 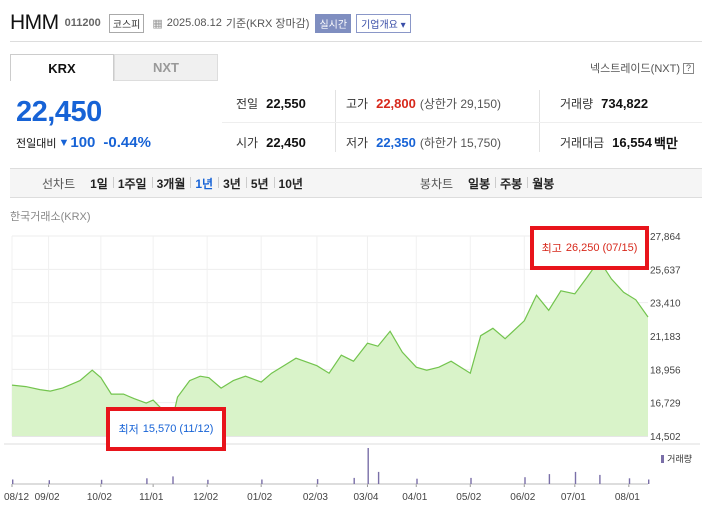 What do you see at coordinates (356, 183) in the screenshot?
I see `period-selector: 선차트 1일 1주일 3개월 1년 3년 5년 10년 봉차트 일봉 주봉 월봉` at bounding box center [356, 183].